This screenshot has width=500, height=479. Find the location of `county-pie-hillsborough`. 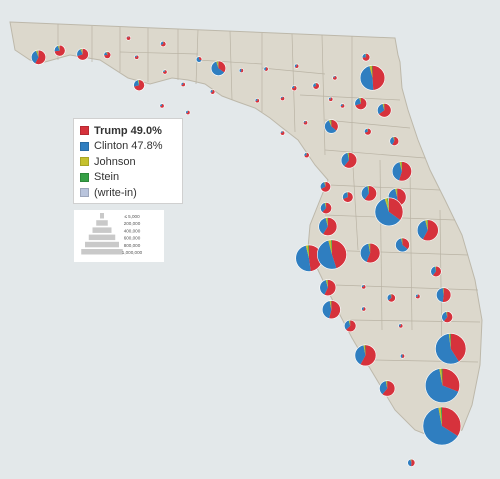

county-pie-hillsborough is located at coordinates (331, 254).